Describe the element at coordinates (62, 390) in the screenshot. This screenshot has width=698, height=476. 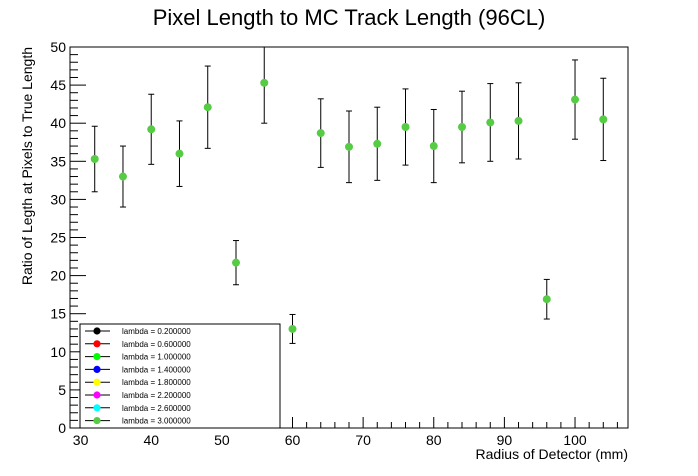
I see `y-tick-label: 5` at that location.